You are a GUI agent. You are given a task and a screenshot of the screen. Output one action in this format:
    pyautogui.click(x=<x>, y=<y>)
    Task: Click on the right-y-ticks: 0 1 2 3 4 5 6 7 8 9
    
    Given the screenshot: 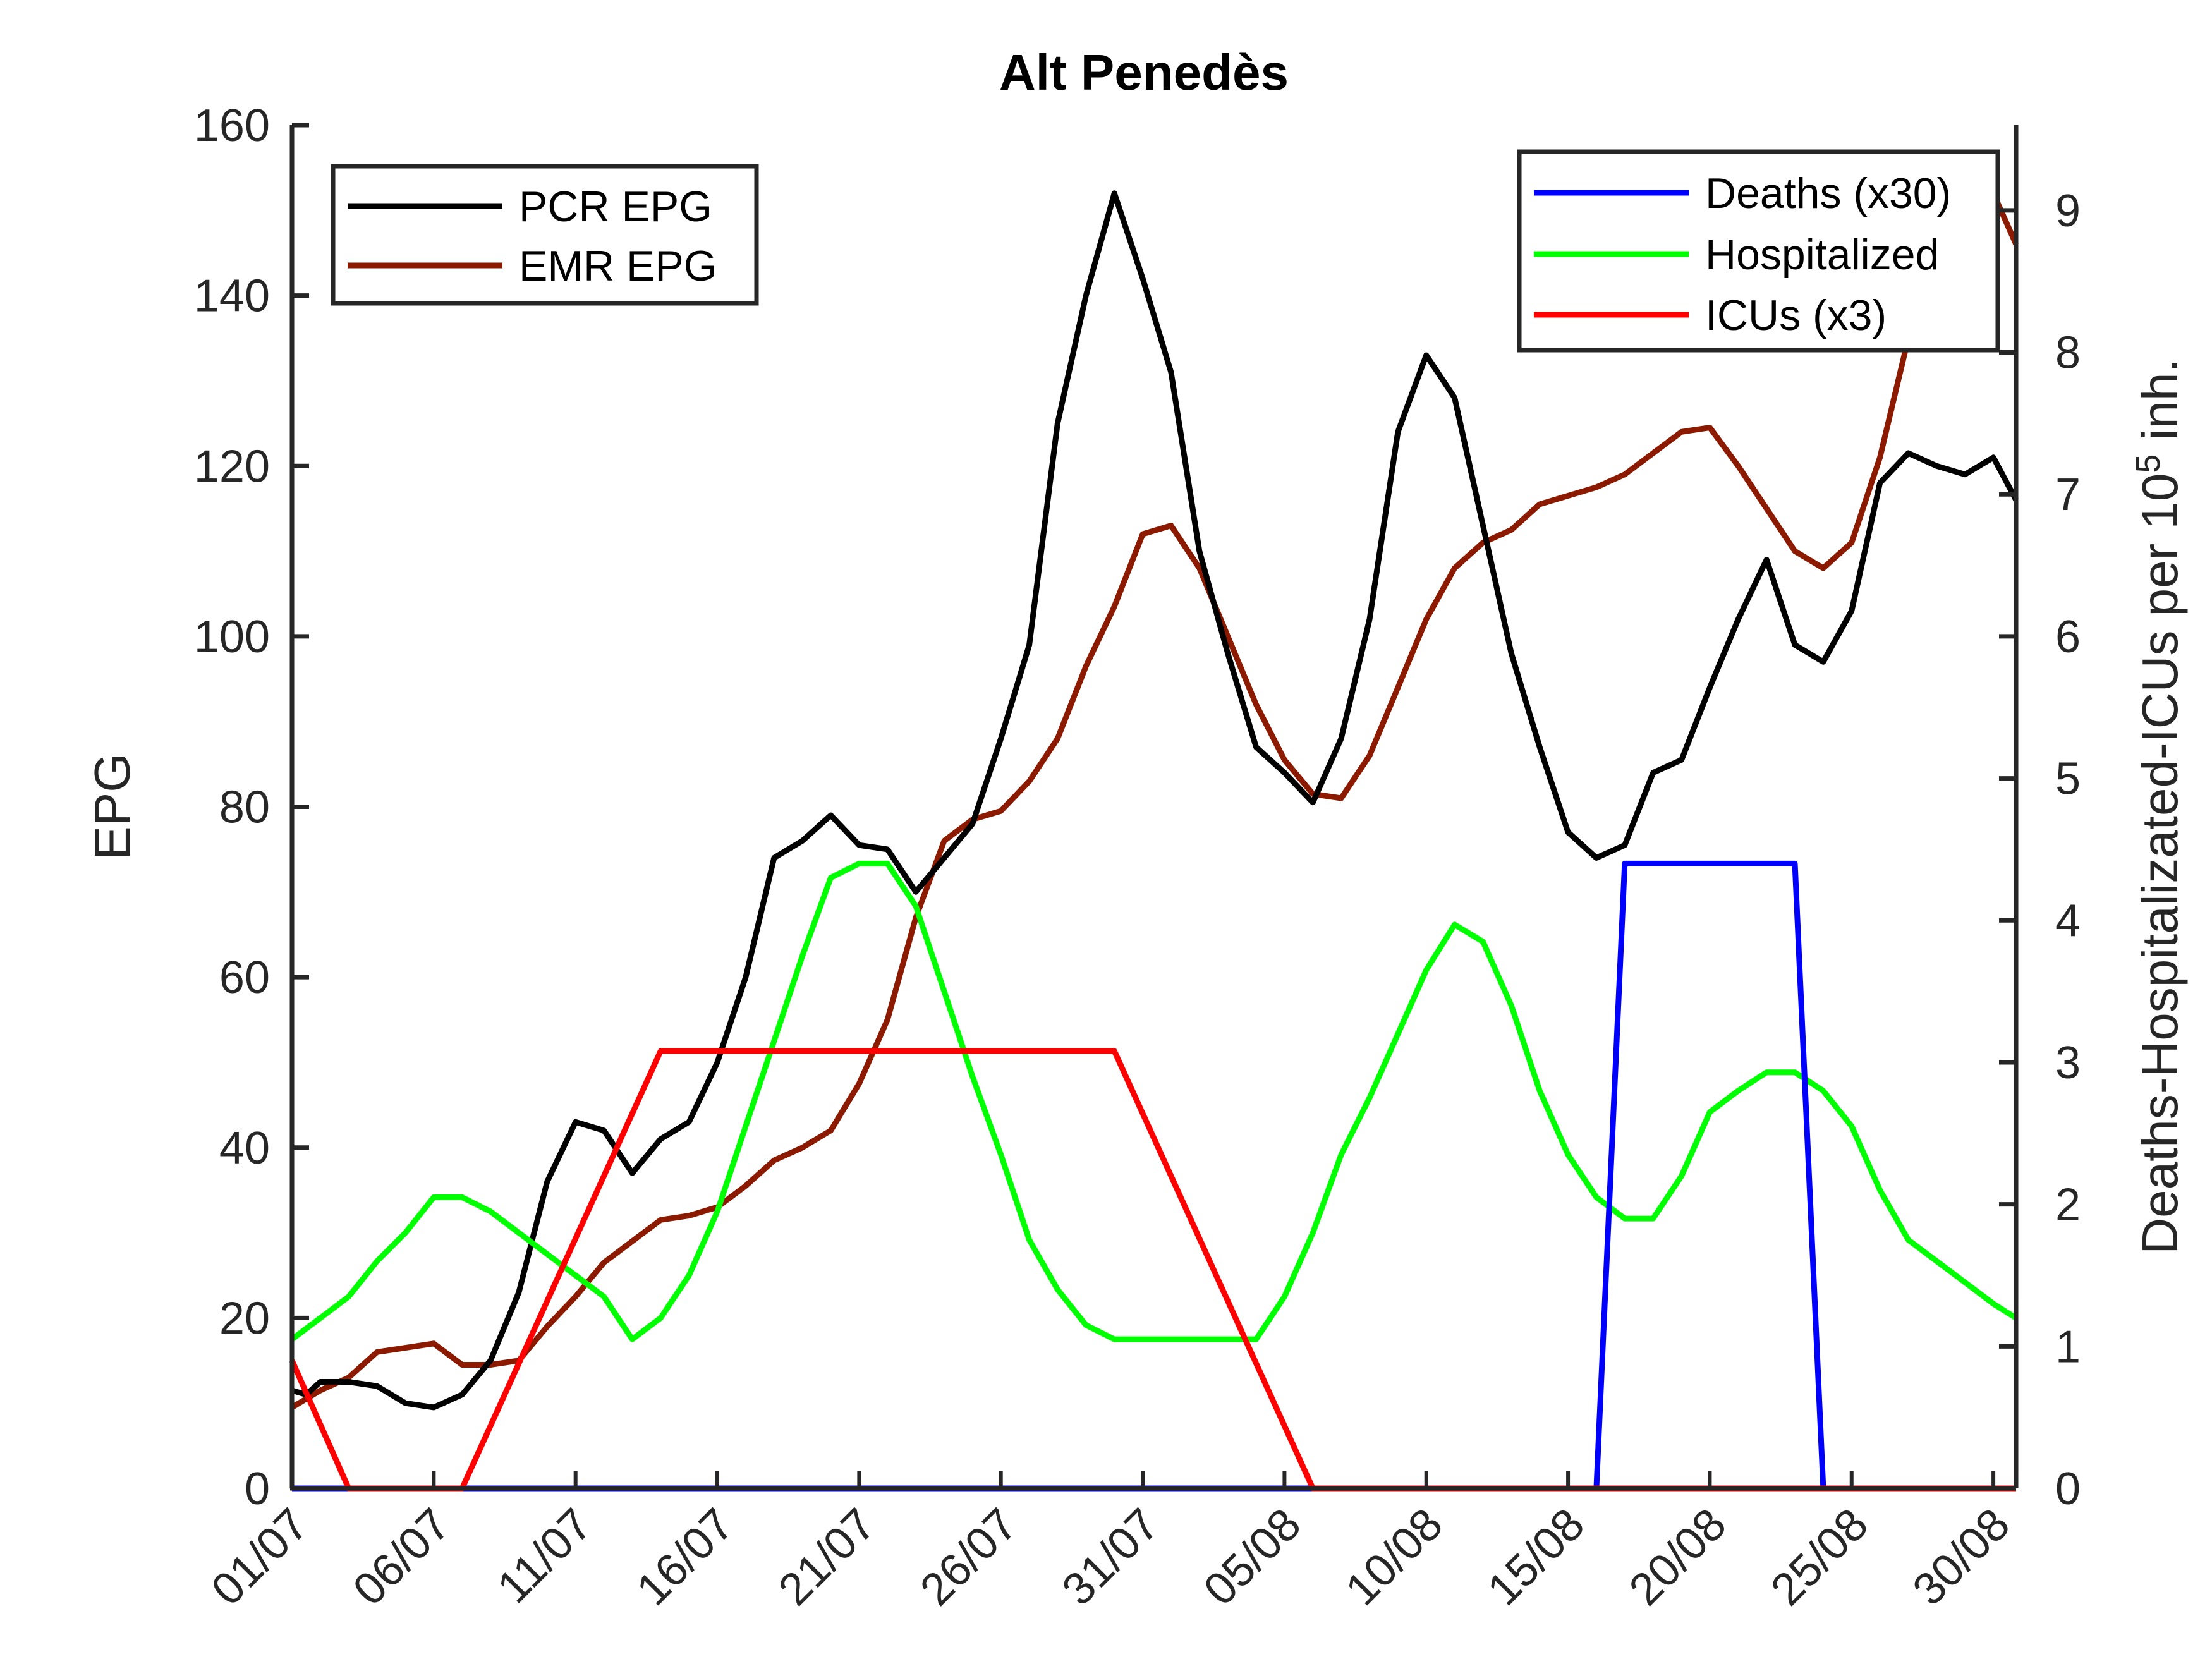 What is the action you would take?
    pyautogui.click(x=2040, y=850)
    